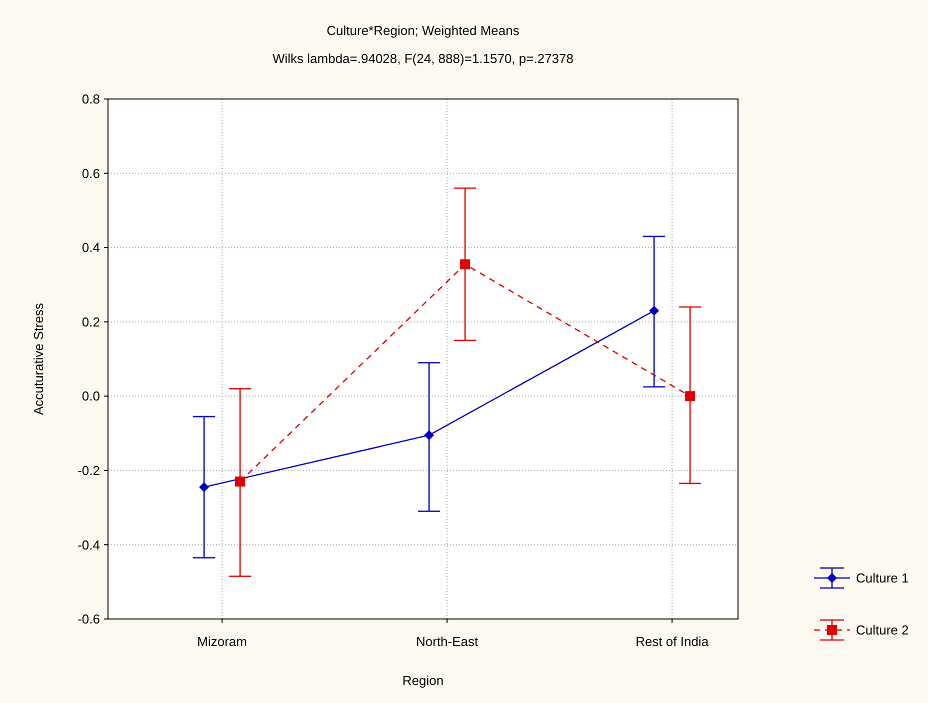  I want to click on y-axis-title: Accuturative Stress, so click(38, 358).